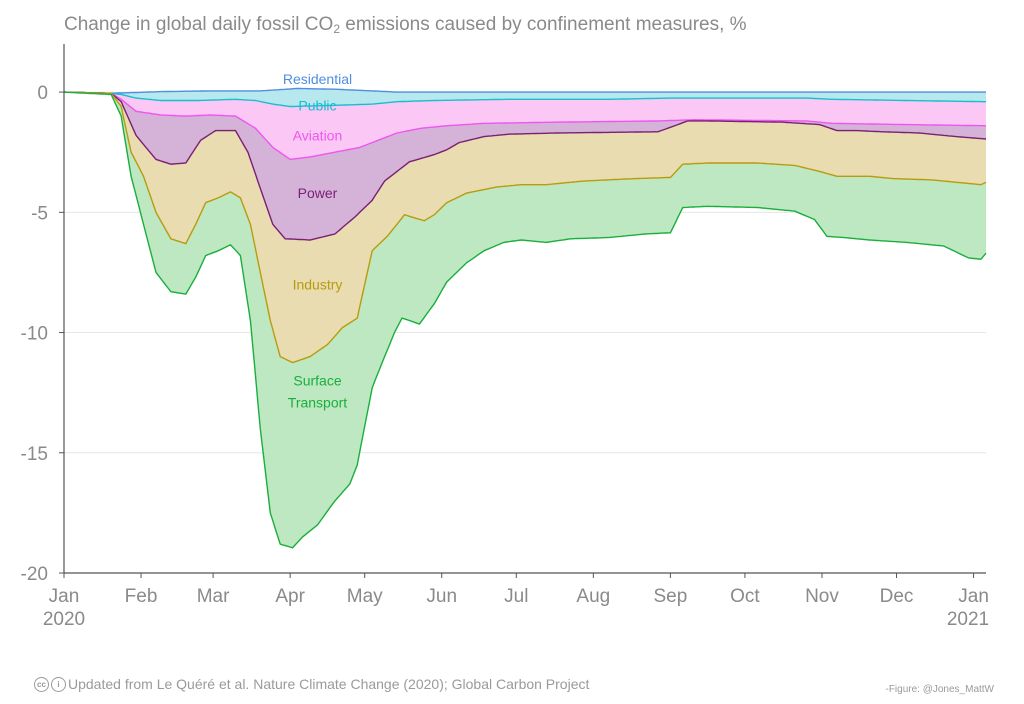  What do you see at coordinates (290, 596) in the screenshot?
I see `x-tick-label: Apr` at bounding box center [290, 596].